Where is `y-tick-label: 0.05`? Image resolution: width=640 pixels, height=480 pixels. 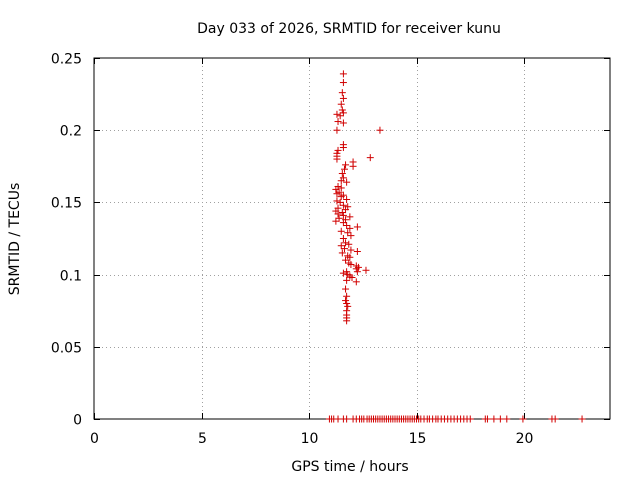 y-tick-label: 0.05 is located at coordinates (66, 349).